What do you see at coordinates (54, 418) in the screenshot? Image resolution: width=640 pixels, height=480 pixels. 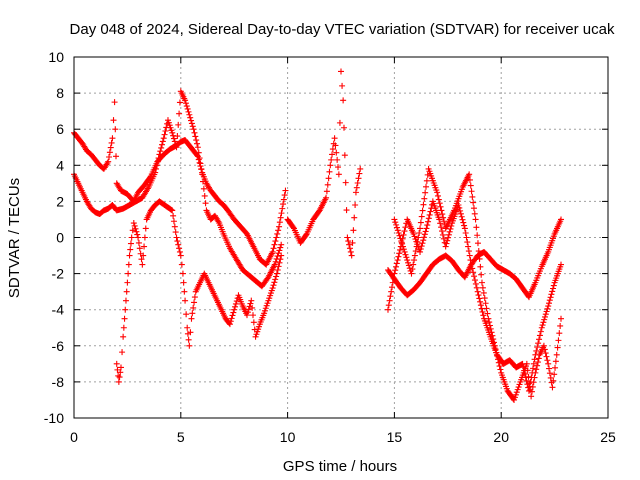 I see `y-tick-label: -10` at bounding box center [54, 418].